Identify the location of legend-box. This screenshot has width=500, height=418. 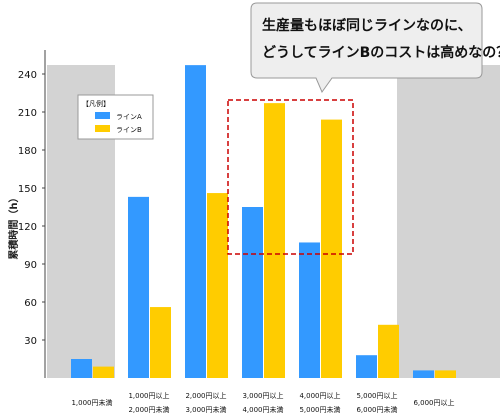
(115, 117).